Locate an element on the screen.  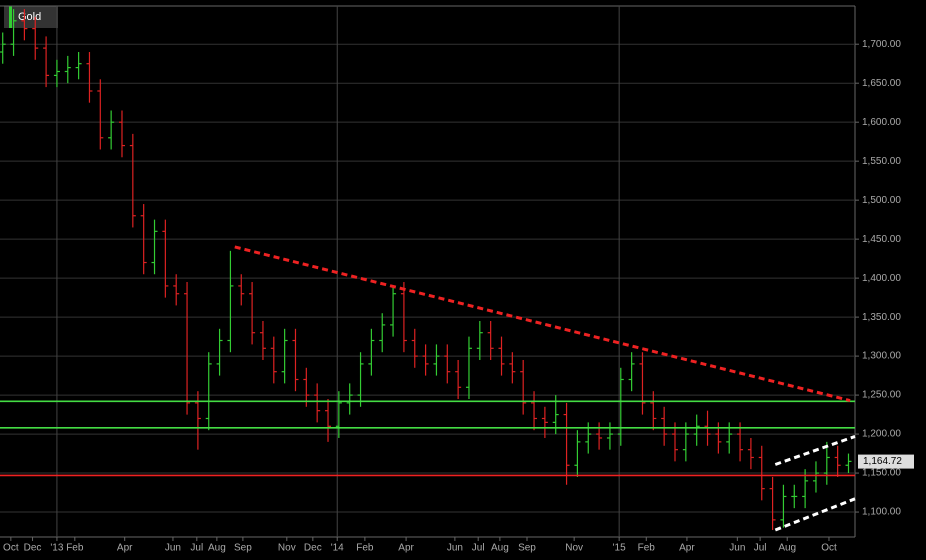
y-tick-label: 1,250.00 is located at coordinates (881, 395).